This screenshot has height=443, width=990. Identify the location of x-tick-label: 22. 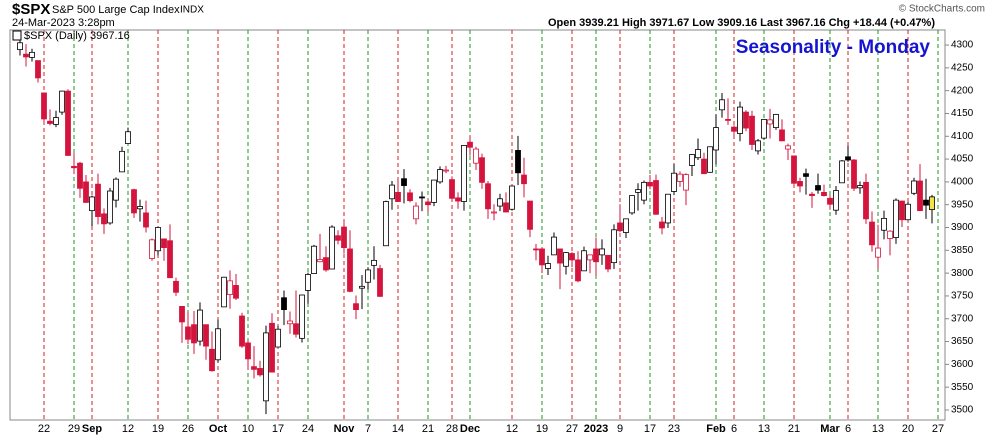
(44, 429).